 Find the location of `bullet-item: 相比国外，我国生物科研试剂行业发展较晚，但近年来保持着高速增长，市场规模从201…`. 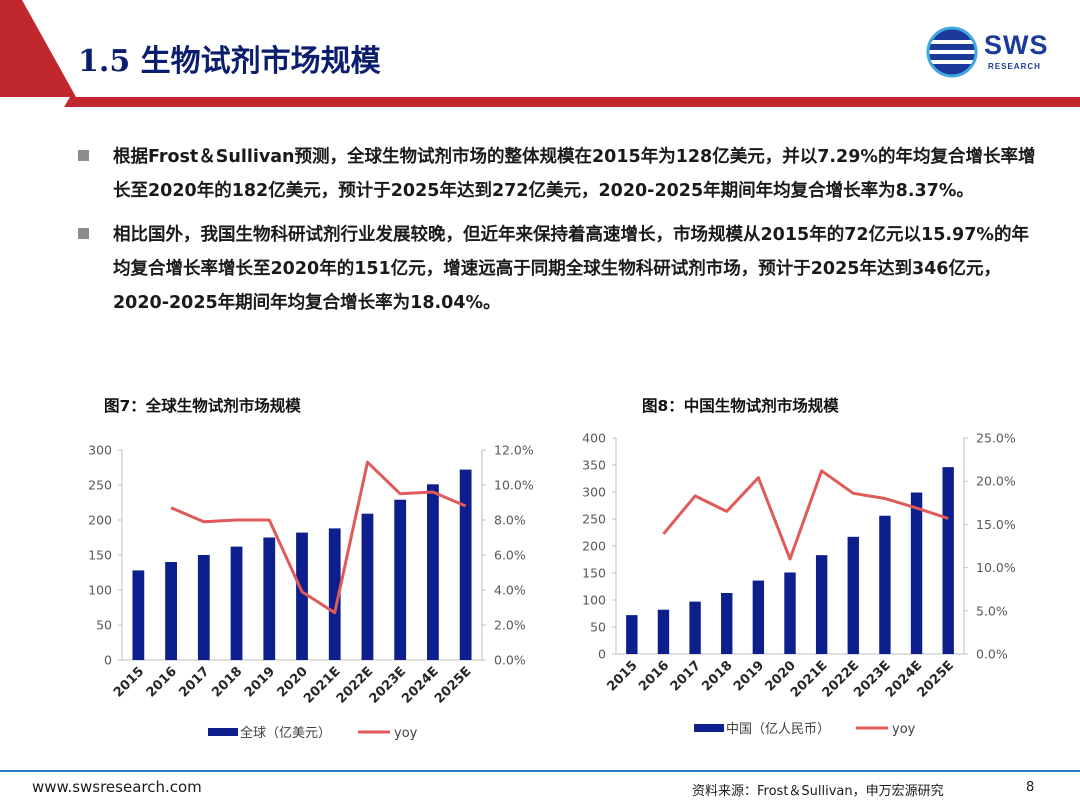

bullet-item: 相比国外，我国生物科研试剂行业发展较晚，但近年来保持着高速增长，市场规模从201… is located at coordinates (558, 269).